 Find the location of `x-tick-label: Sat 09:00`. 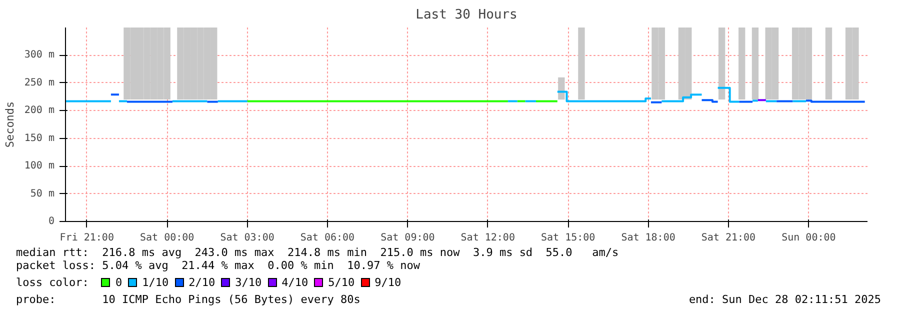

x-tick-label: Sat 09:00 is located at coordinates (407, 238).